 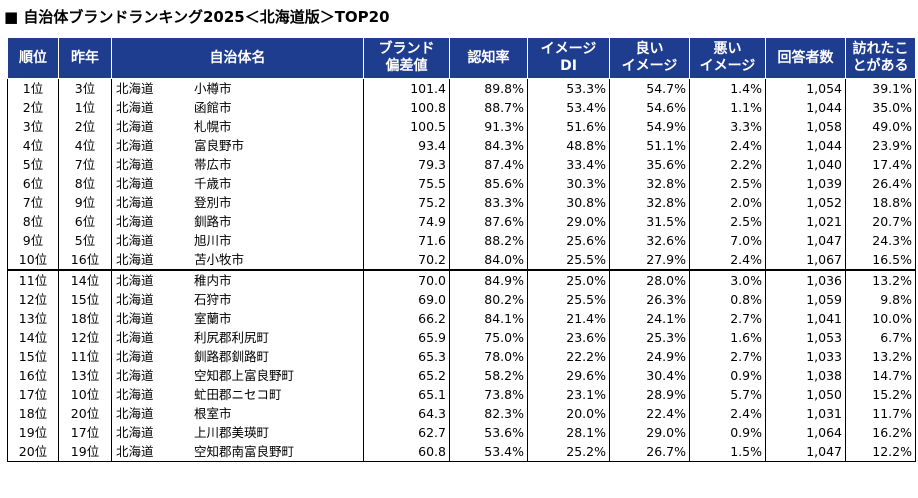 I want to click on bad-image-cell: 7.0%, so click(x=727, y=240).